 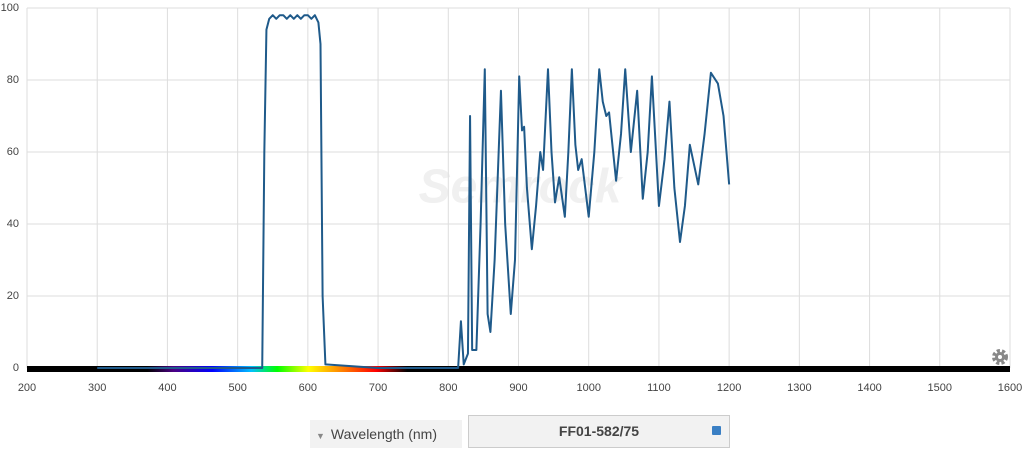 What do you see at coordinates (659, 388) in the screenshot?
I see `x-tick-label: 1100` at bounding box center [659, 388].